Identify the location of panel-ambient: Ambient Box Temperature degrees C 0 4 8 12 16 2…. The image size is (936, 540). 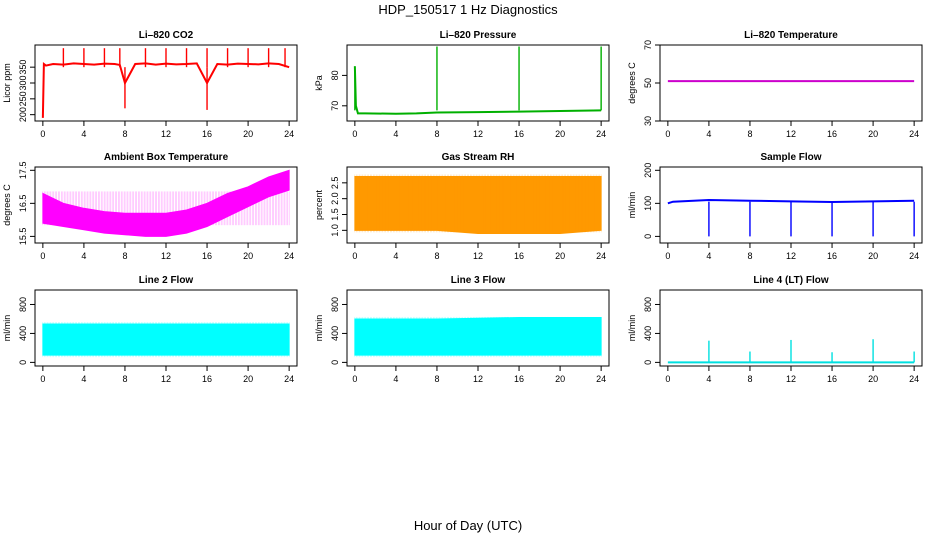
(150, 206).